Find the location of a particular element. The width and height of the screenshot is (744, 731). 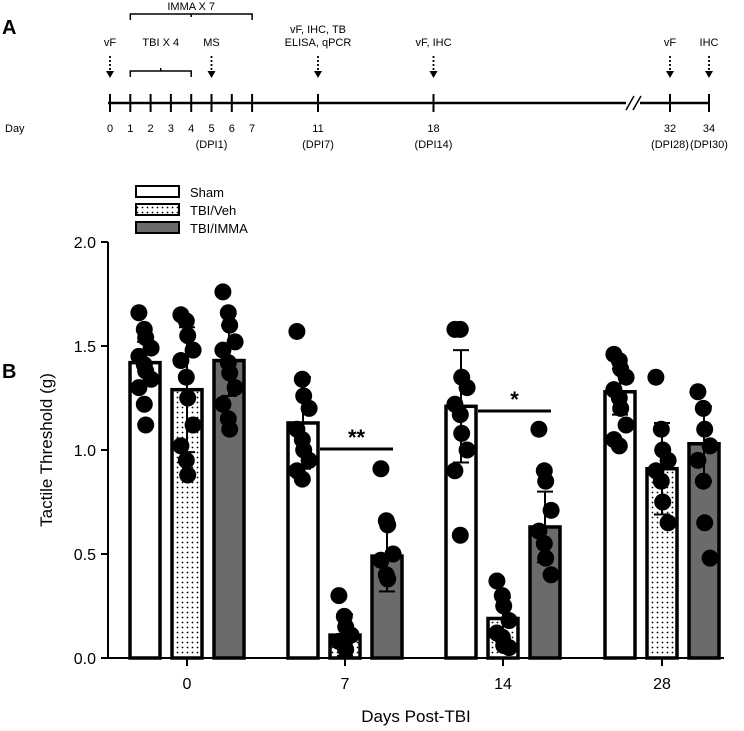

significance-label: * is located at coordinates (514, 399).